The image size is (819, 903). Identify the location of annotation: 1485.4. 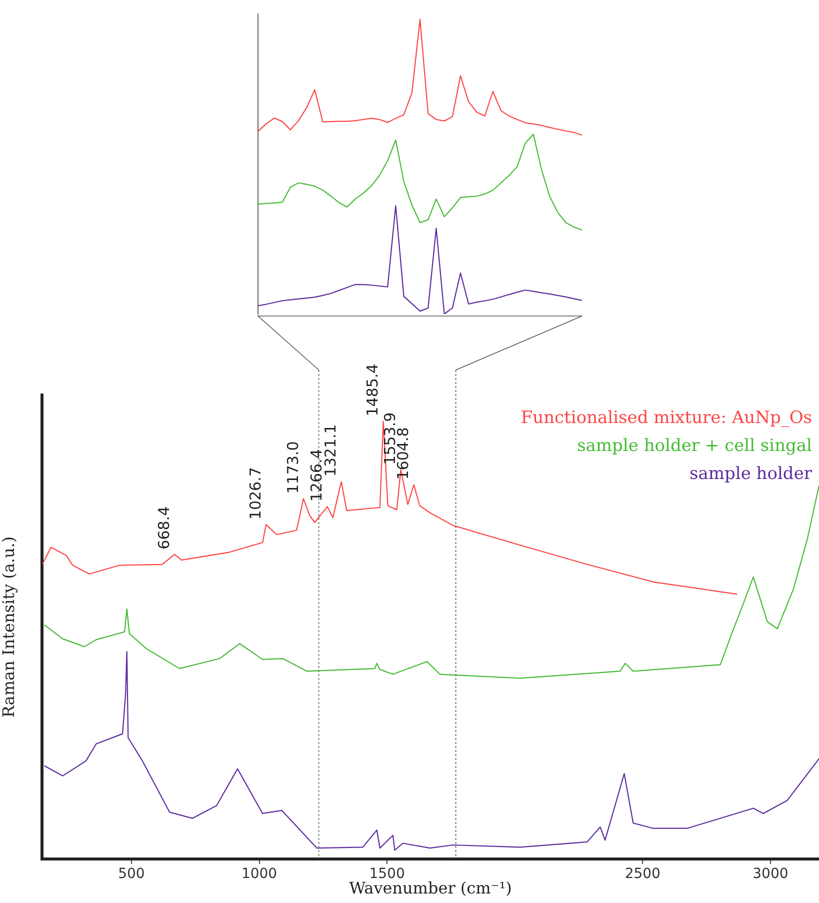
(373, 390).